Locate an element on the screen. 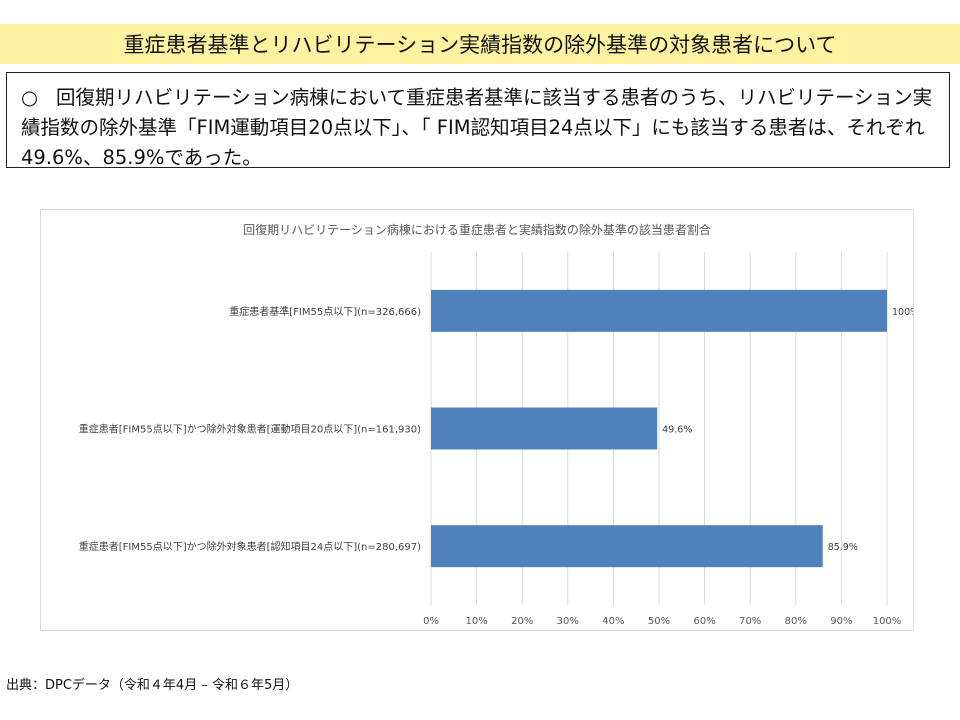 This screenshot has width=960, height=720. x-tick-label: 10% is located at coordinates (476, 621).